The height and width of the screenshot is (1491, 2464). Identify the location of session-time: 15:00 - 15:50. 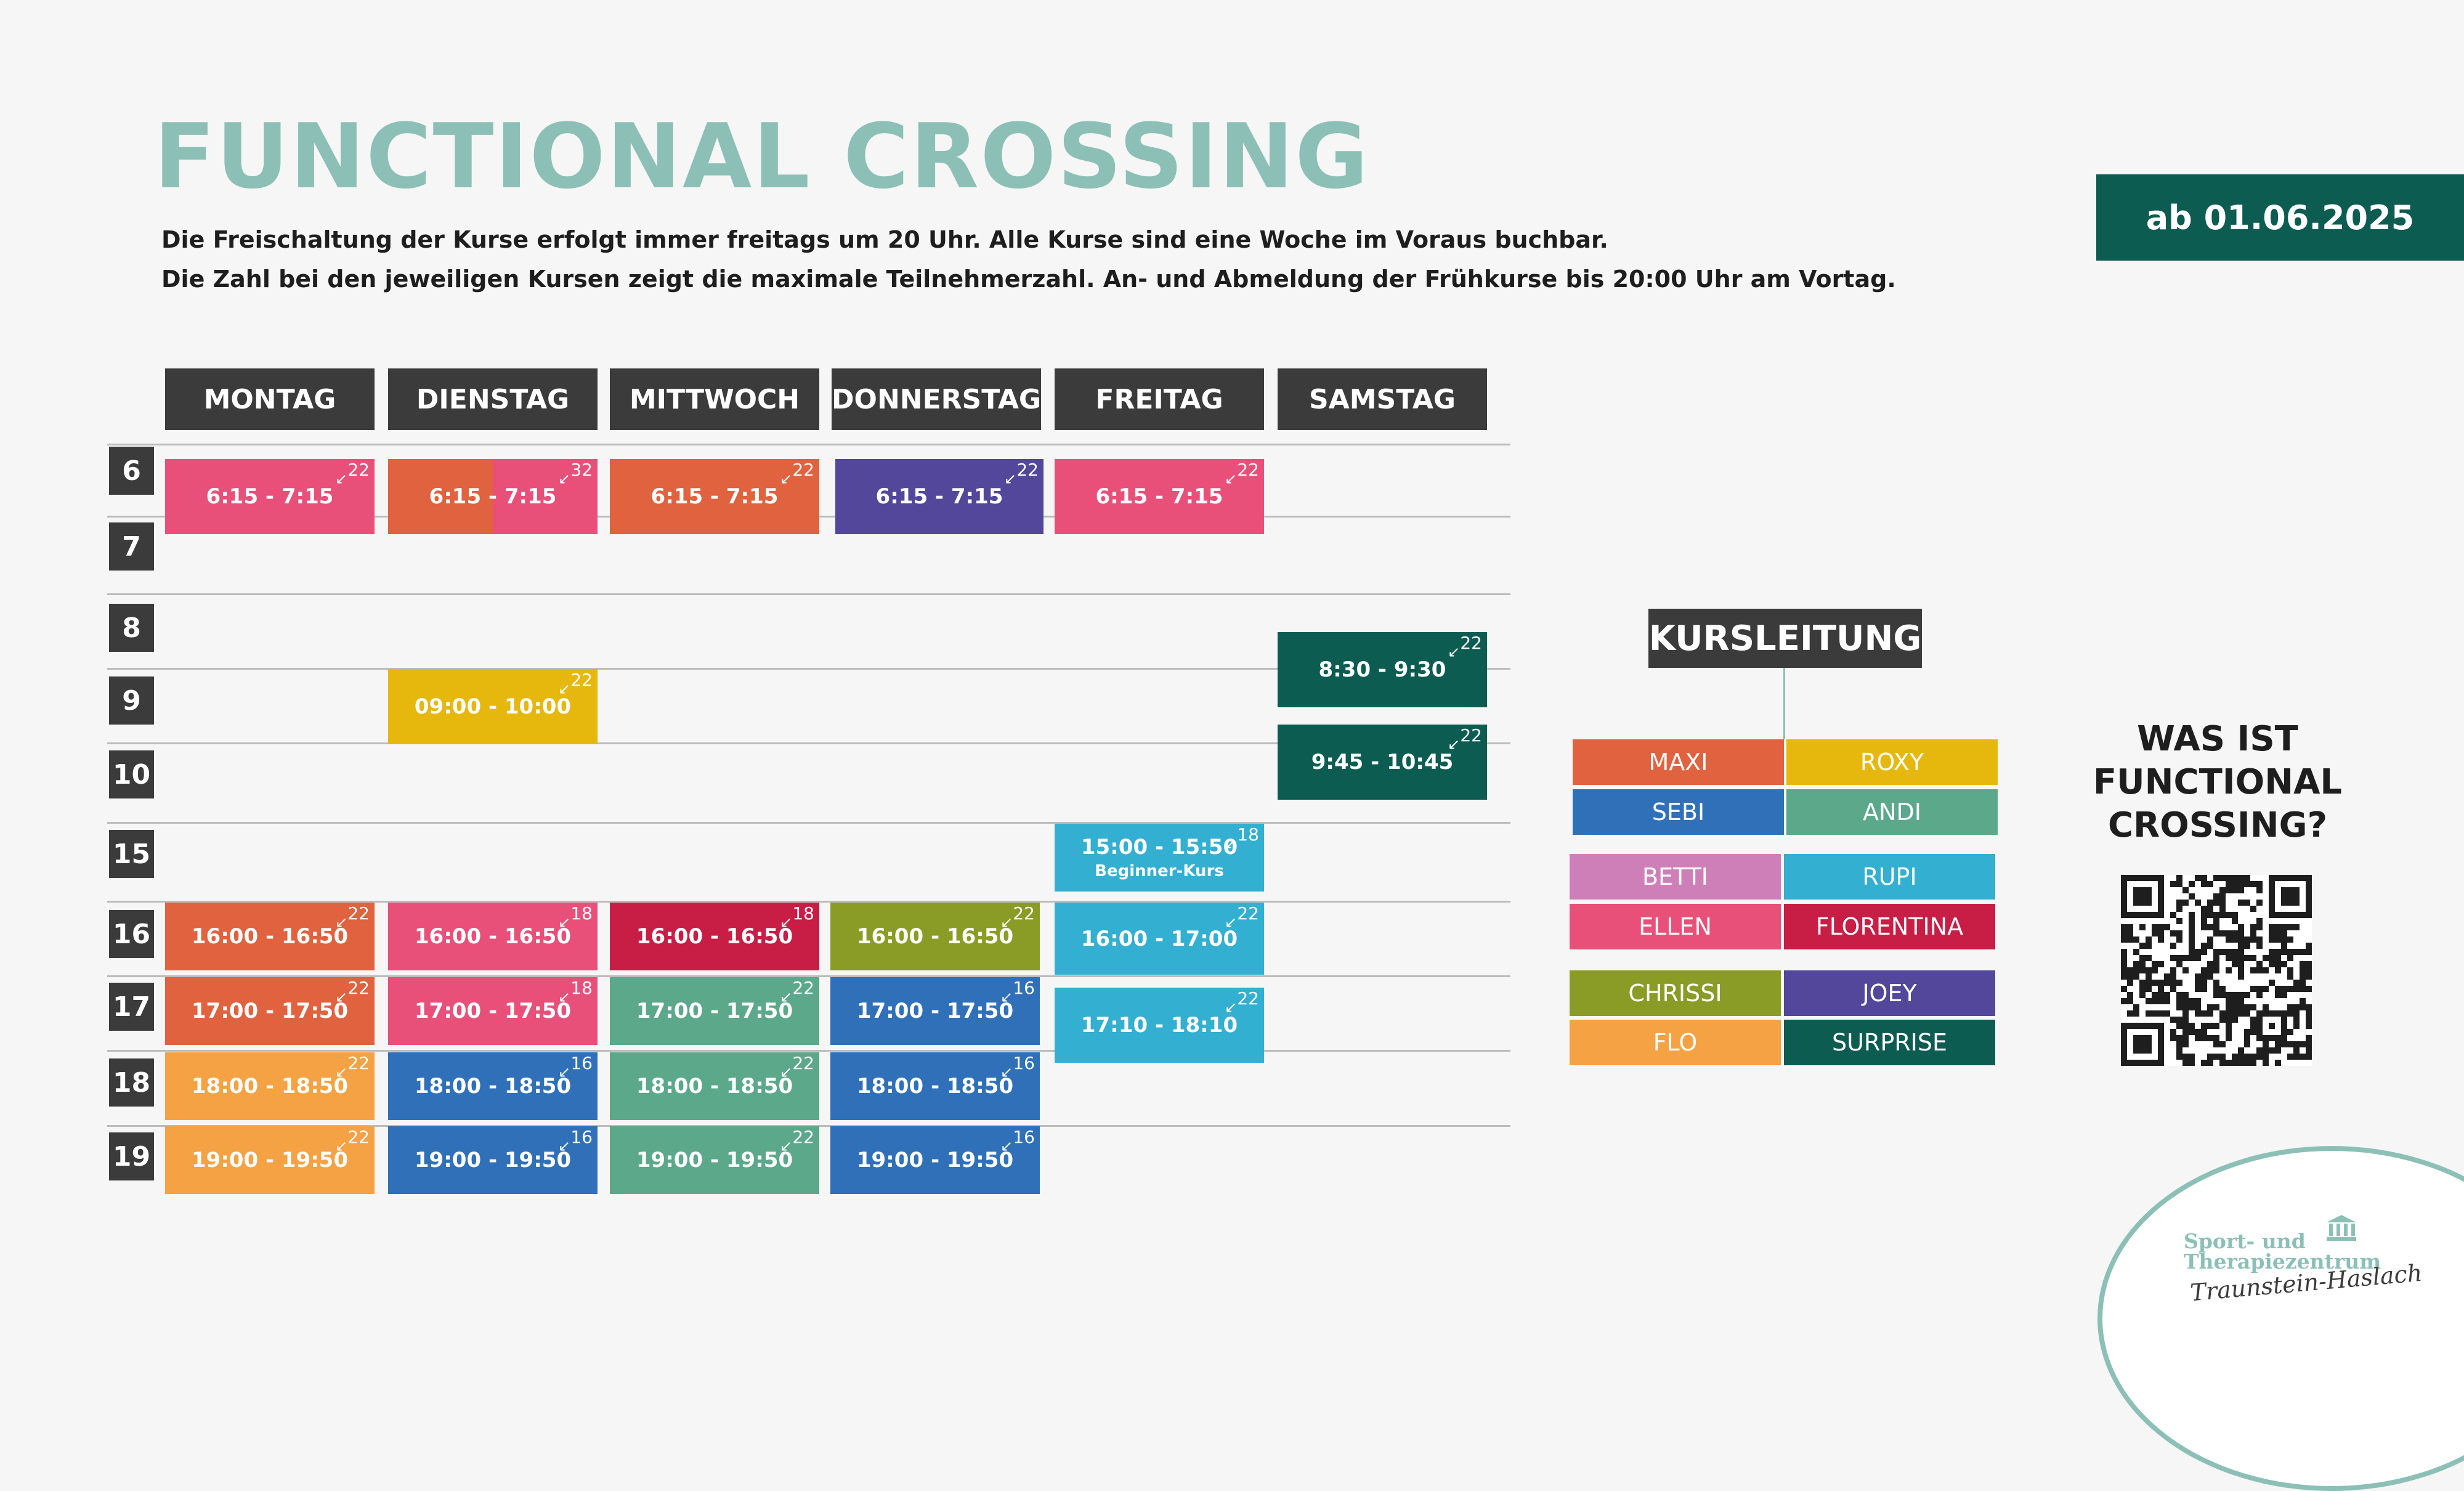
(1159, 847).